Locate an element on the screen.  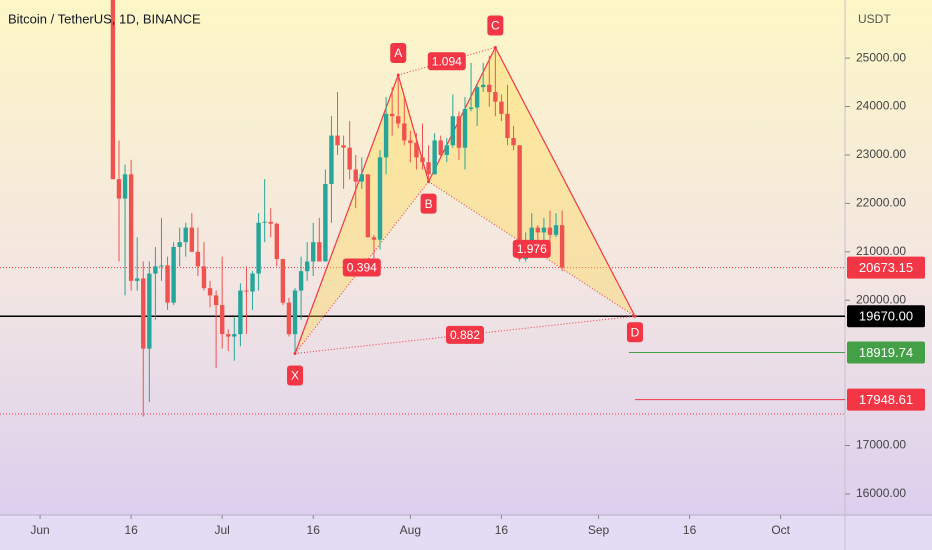
ratio-label: 0.882 is located at coordinates (465, 335).